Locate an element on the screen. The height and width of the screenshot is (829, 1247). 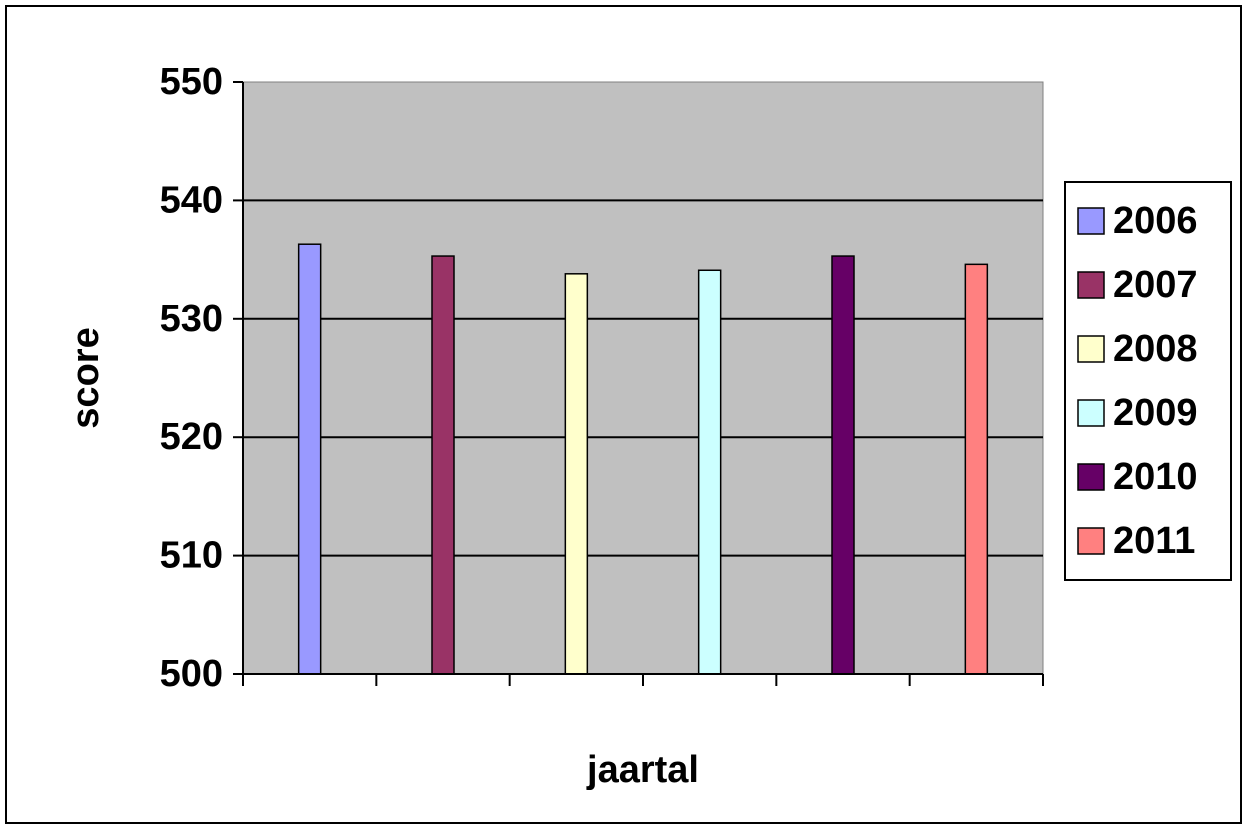
legend-swatch-2007 is located at coordinates (1091, 285).